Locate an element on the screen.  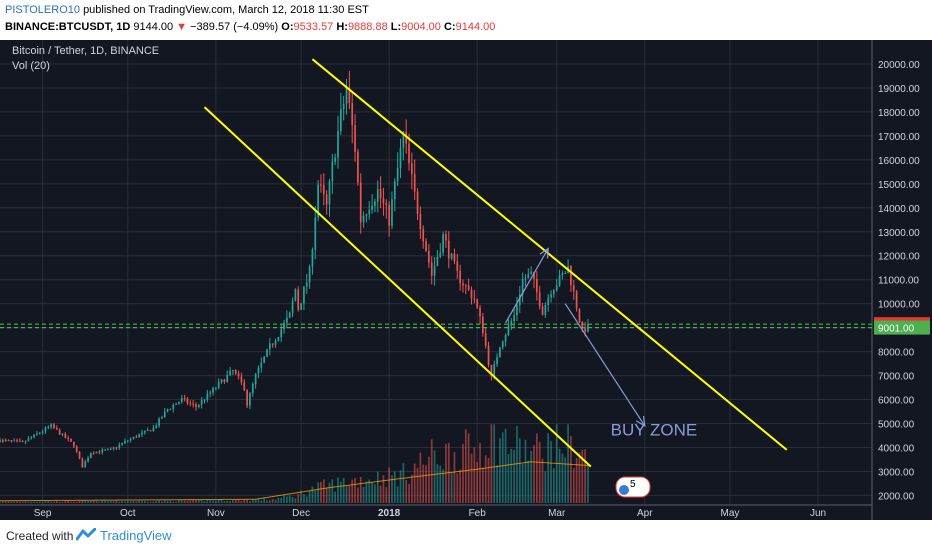
last-price: 9144.00 is located at coordinates (153, 27).